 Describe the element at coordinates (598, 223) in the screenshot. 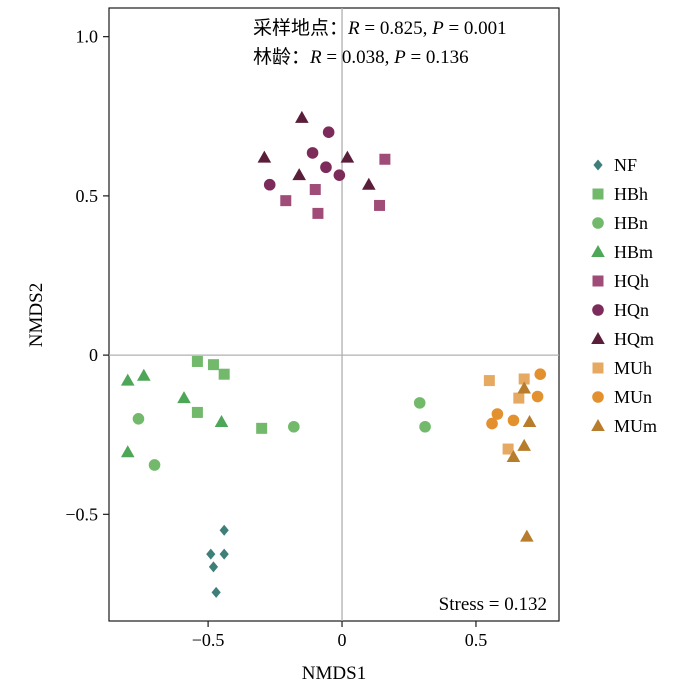

I see `legend-marker-hbn` at that location.